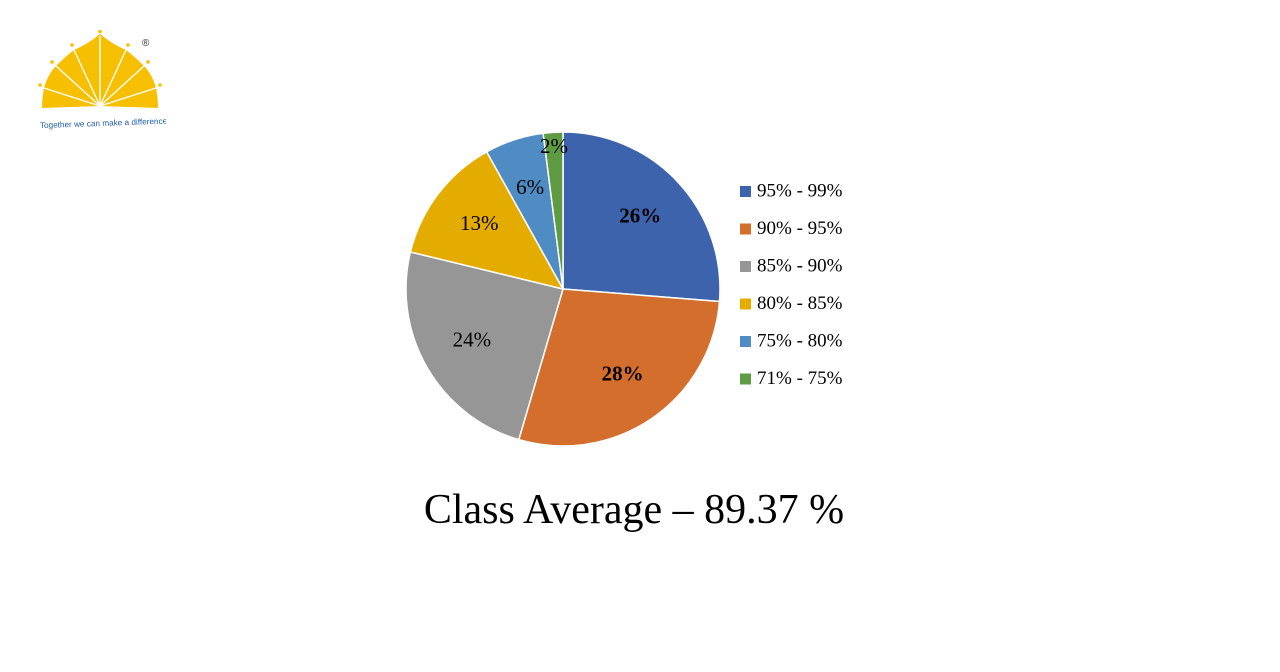 The image size is (1280, 672). I want to click on class-average-title: Class Average – 89.37 %, so click(634, 510).